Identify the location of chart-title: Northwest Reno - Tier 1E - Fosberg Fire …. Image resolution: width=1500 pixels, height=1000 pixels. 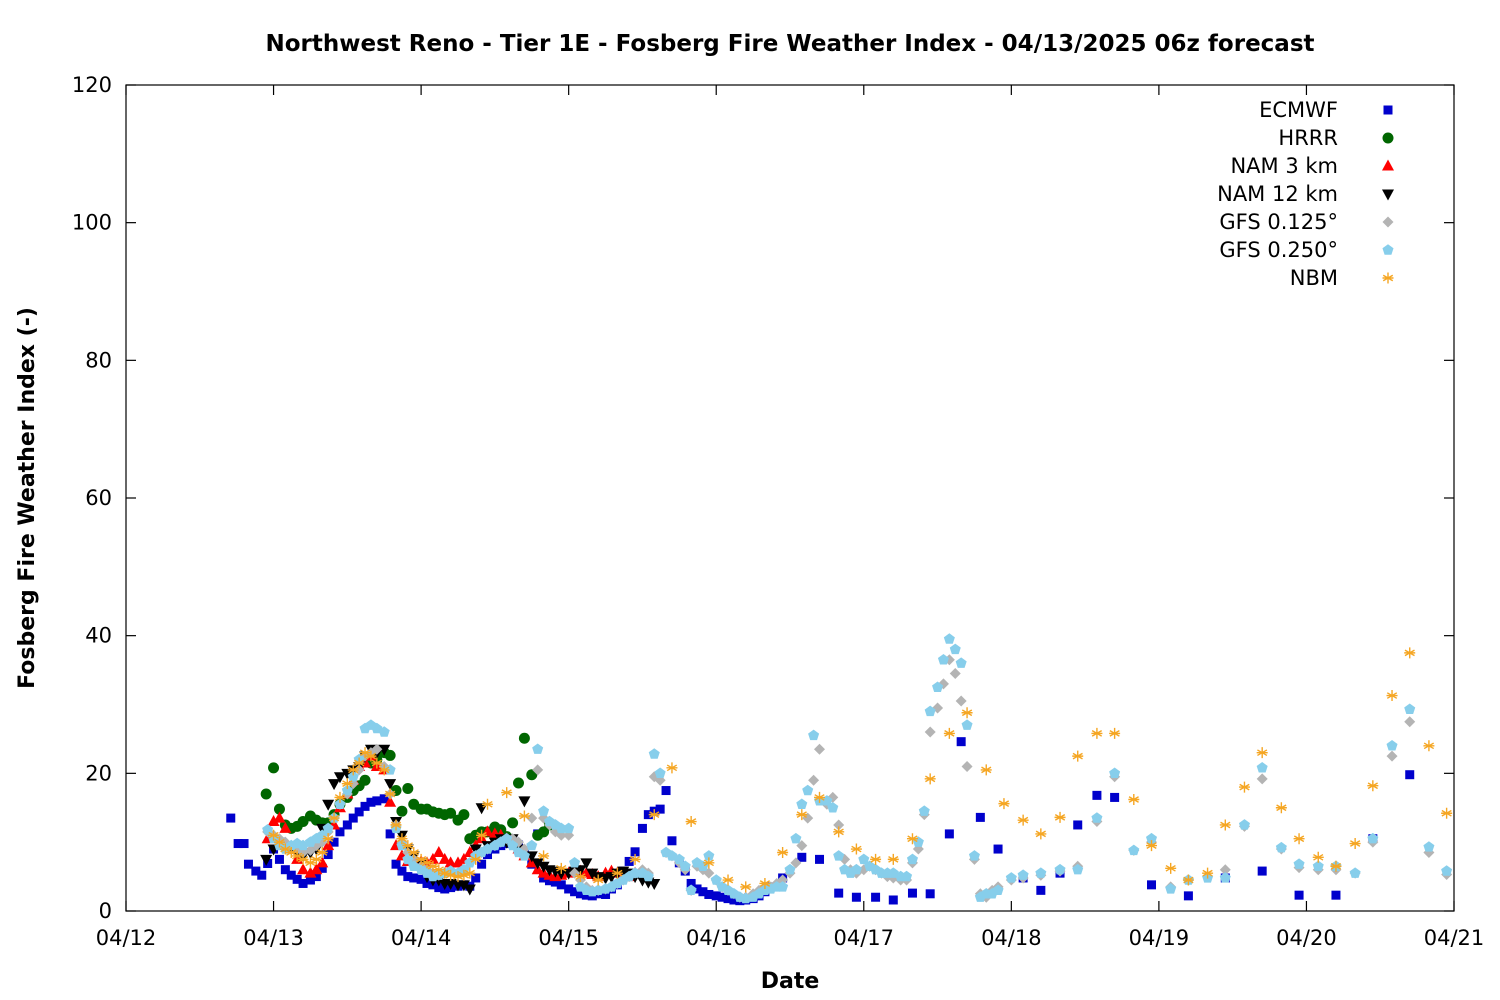
(789, 44).